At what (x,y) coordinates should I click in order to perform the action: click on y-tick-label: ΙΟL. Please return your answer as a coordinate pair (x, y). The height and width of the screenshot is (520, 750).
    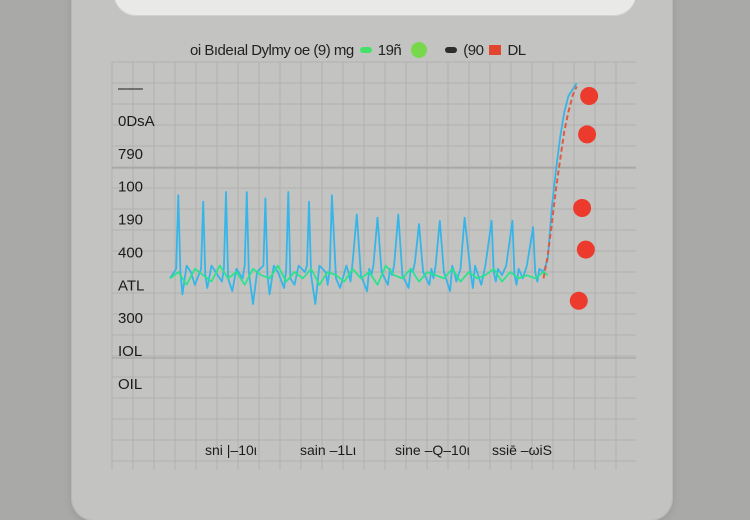
    Looking at the image, I should click on (130, 351).